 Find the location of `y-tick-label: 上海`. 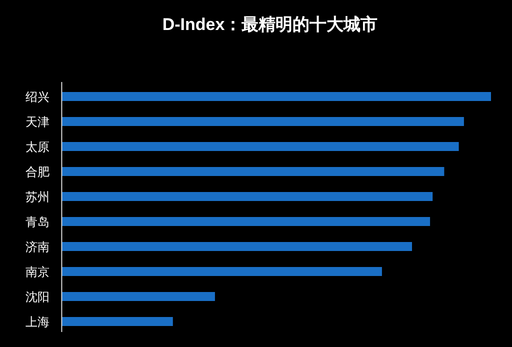

y-tick-label: 上海 is located at coordinates (38, 322).